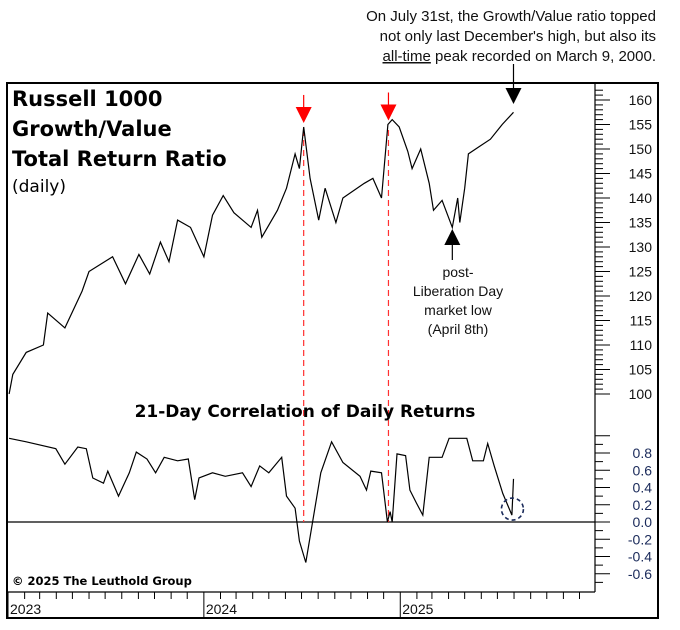 The width and height of the screenshot is (680, 630). I want to click on y-tick-label: 160, so click(641, 100).